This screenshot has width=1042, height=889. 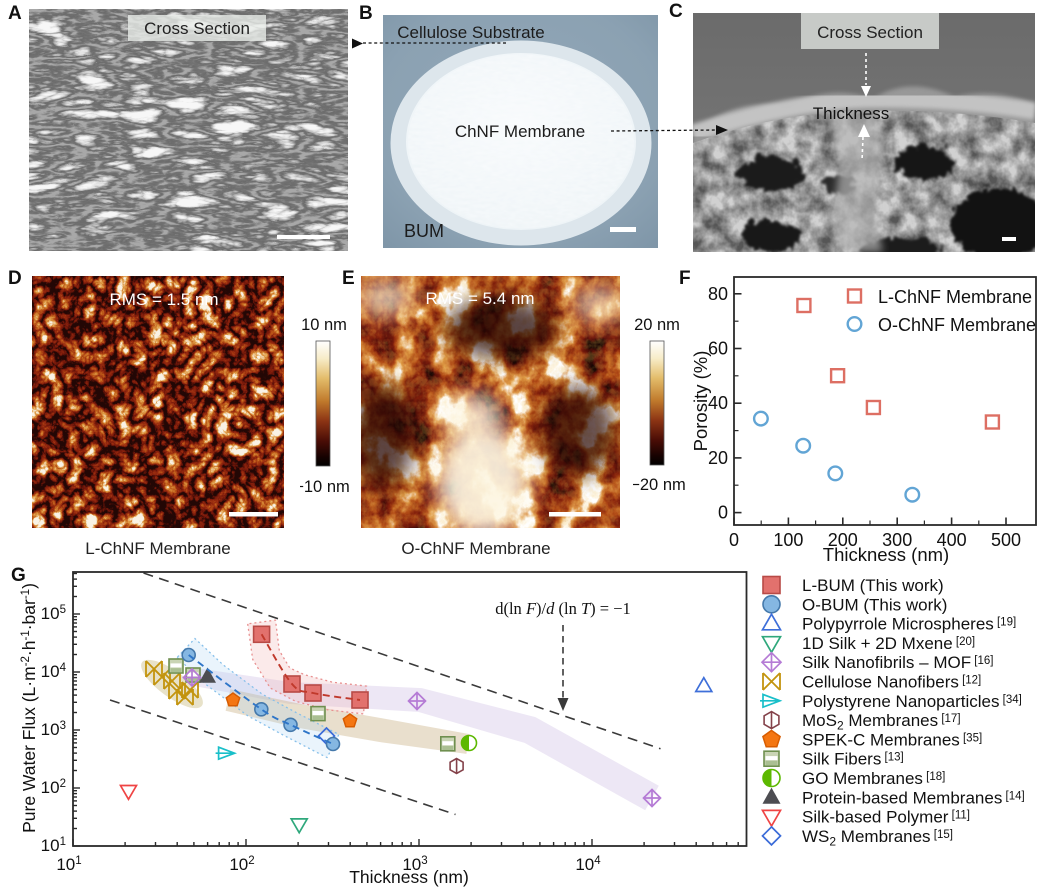 I want to click on svg-text: L-ChNF Membrane, so click(x=955, y=297).